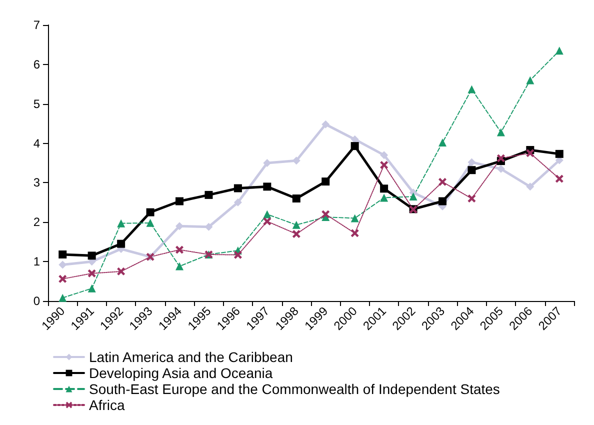  Describe the element at coordinates (36, 301) in the screenshot. I see `y-tick-label: 0` at that location.